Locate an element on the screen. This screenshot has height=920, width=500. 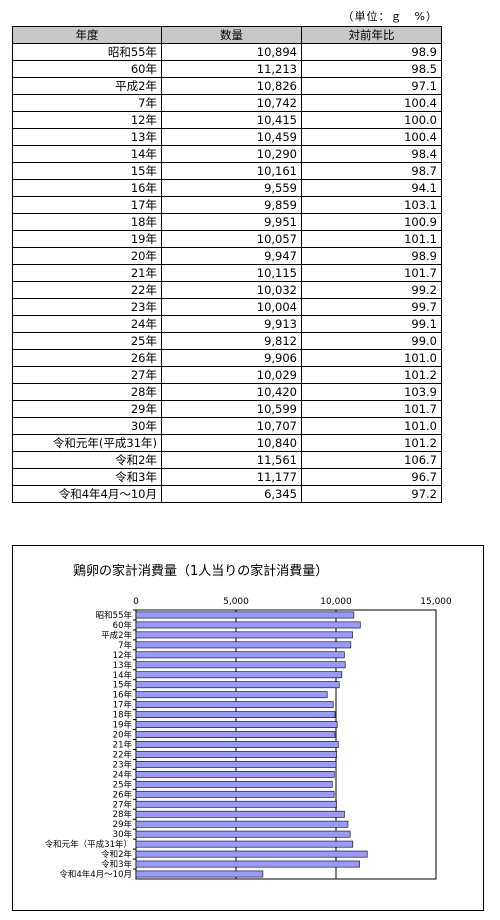
y-tick-label: 26年 is located at coordinates (123, 794).